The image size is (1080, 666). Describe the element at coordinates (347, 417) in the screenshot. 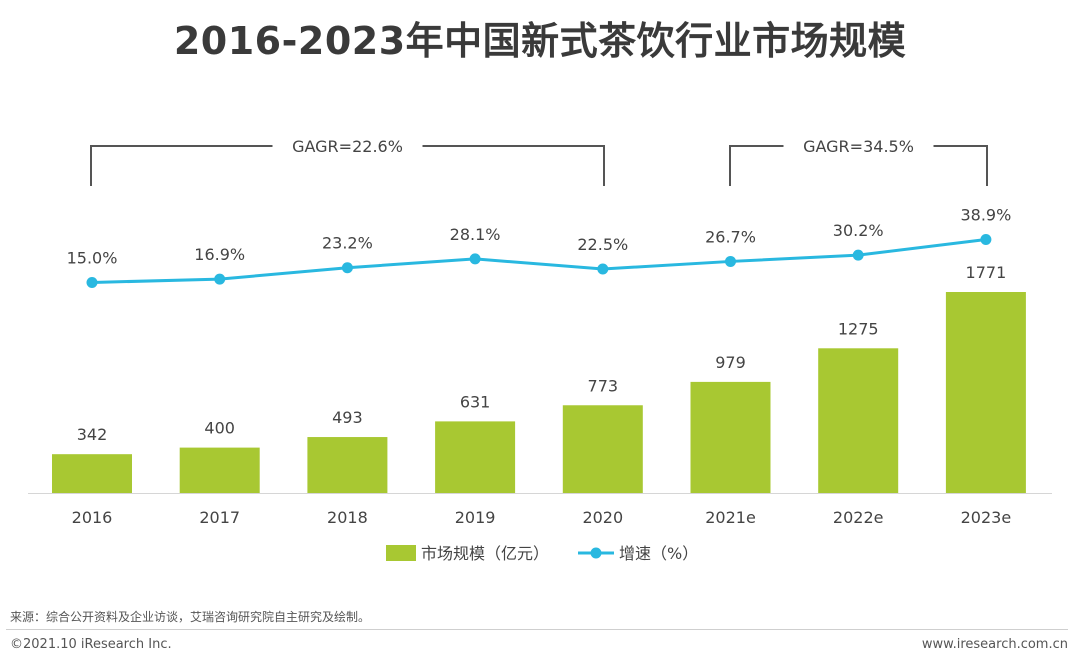

I see `bar-value-label-2018: 493` at that location.